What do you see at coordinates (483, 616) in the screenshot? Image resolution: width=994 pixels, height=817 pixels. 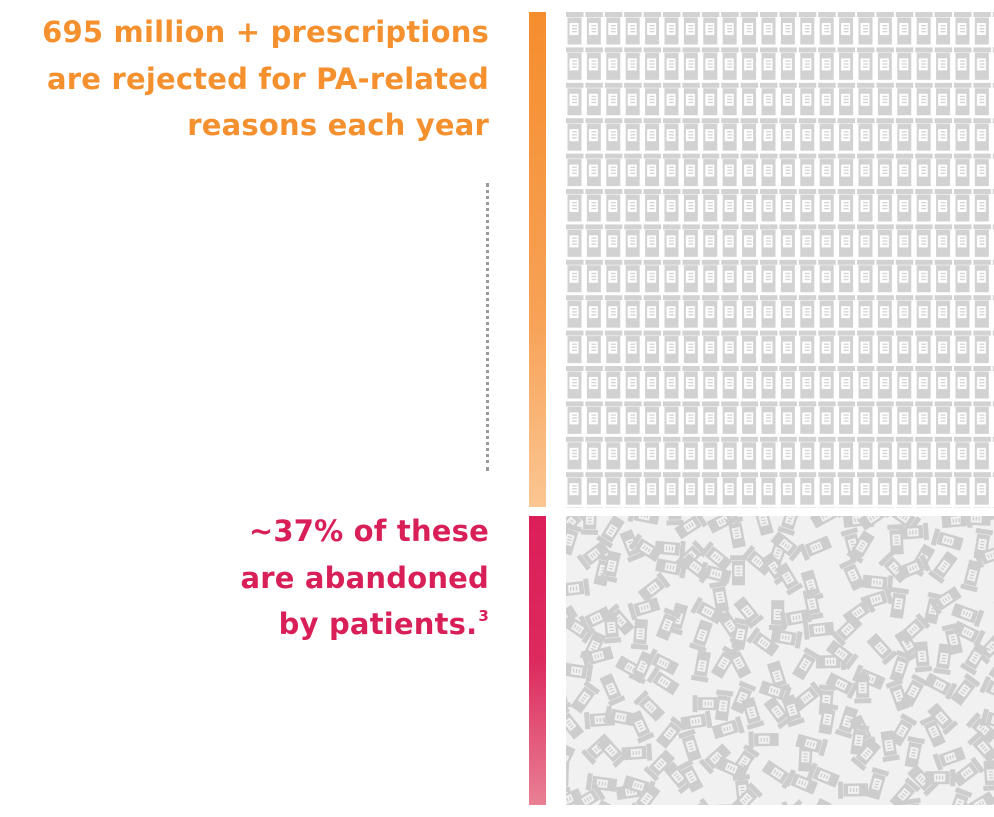 I see `footnote-marker: 3` at bounding box center [483, 616].